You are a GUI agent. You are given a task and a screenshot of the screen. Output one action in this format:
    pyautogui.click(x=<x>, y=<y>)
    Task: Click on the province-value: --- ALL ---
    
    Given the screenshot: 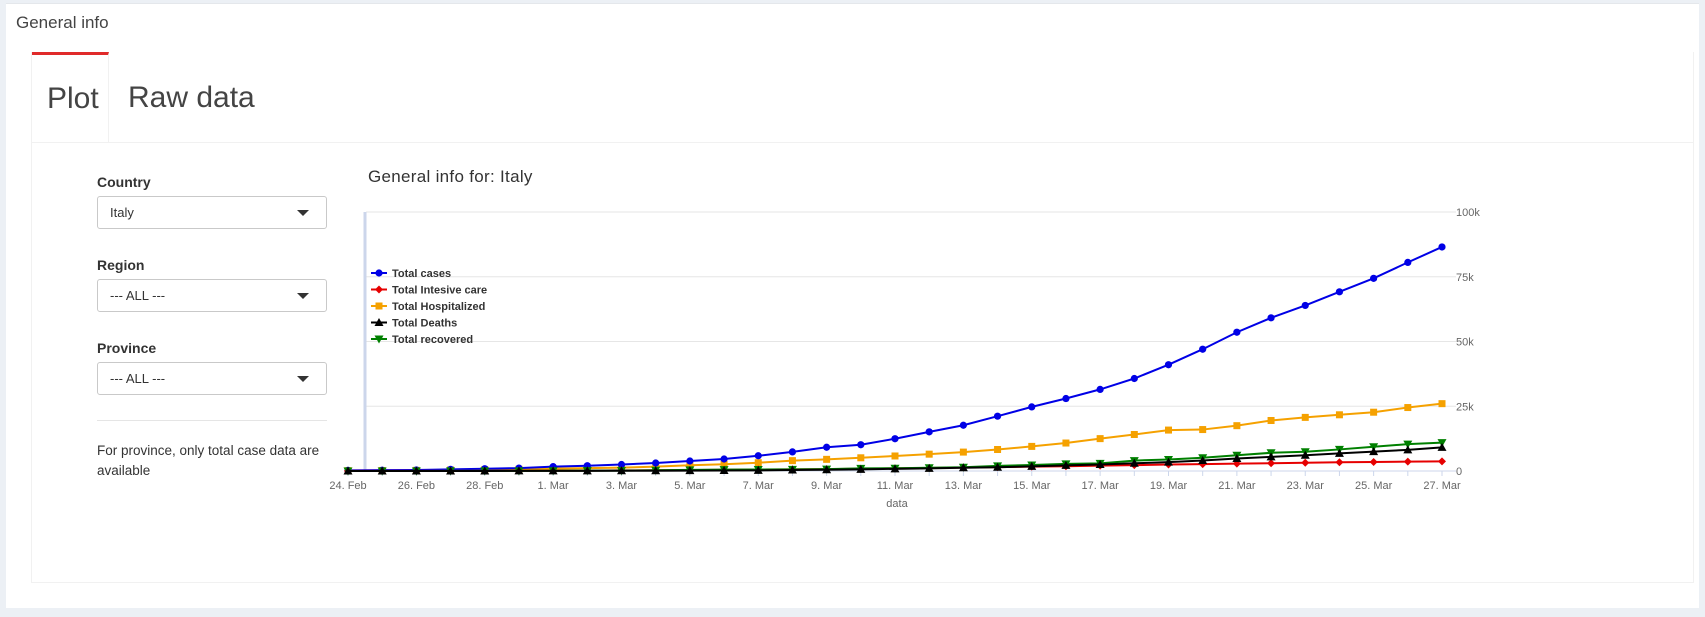 What is the action you would take?
    pyautogui.click(x=138, y=378)
    